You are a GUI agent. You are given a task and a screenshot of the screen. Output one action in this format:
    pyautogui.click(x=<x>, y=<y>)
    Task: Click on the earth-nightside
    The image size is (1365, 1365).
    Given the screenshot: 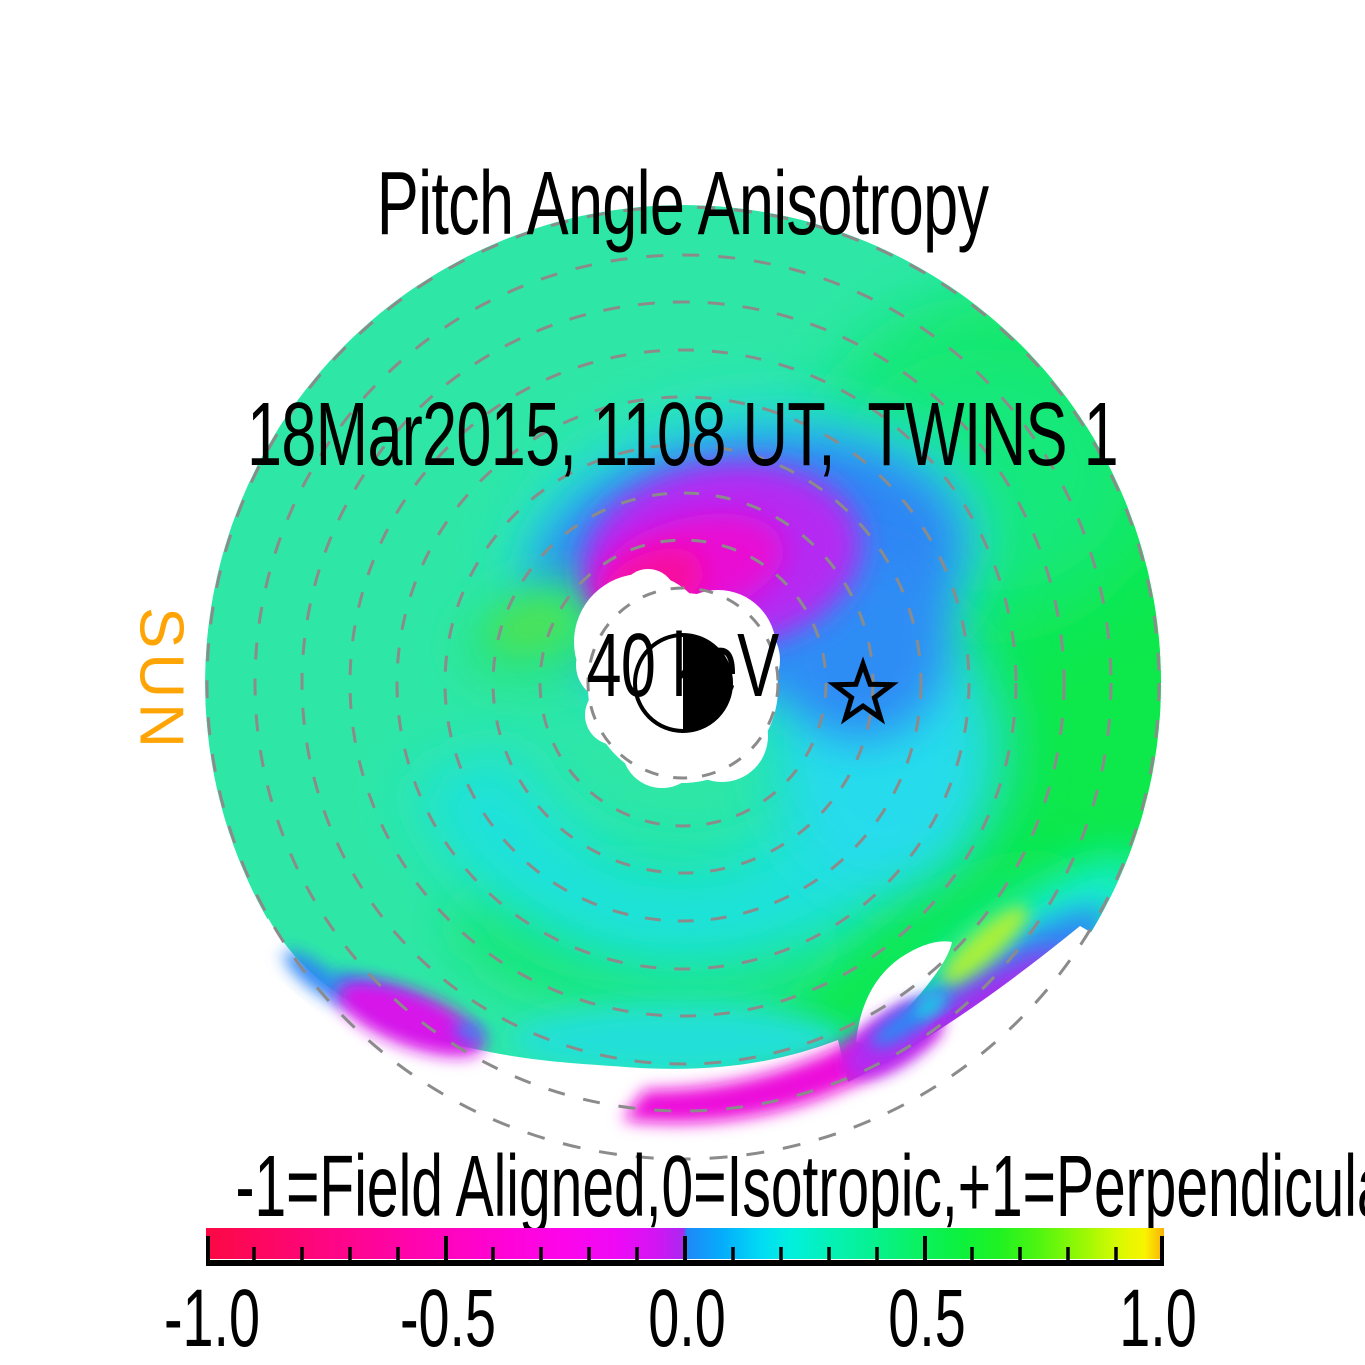 What is the action you would take?
    pyautogui.click(x=707, y=683)
    